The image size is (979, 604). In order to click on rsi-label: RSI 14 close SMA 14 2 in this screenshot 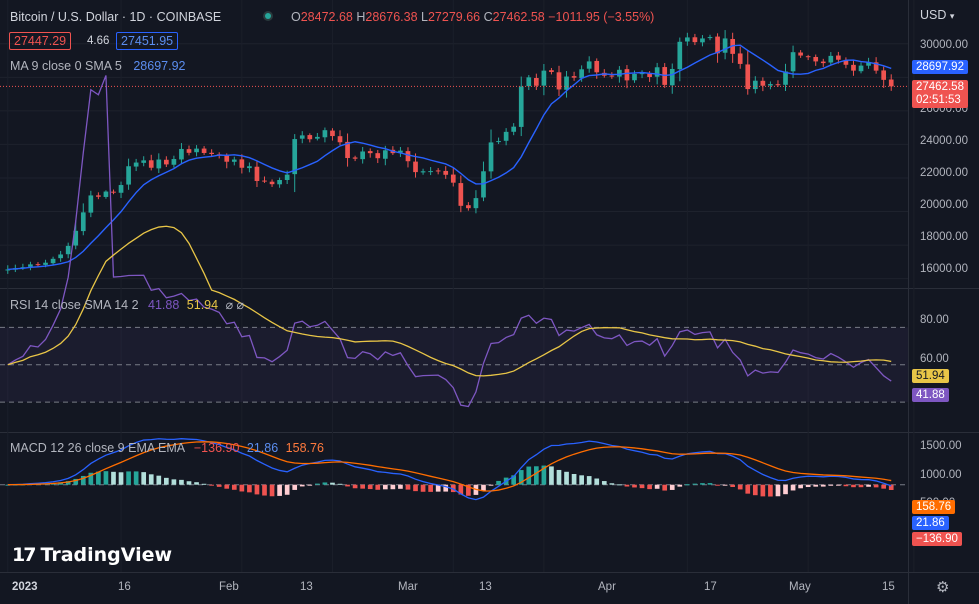, I will do `click(74, 305)`.